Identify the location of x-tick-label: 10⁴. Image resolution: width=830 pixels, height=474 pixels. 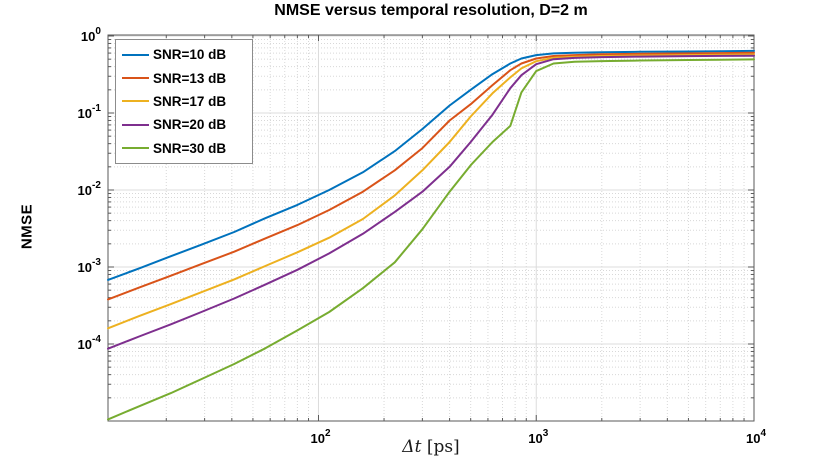
(756, 437).